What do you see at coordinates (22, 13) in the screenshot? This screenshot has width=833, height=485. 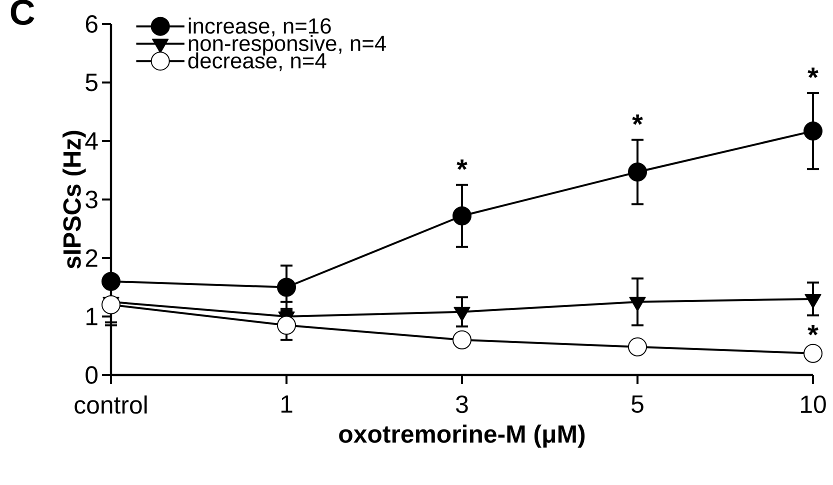 I see `text: C` at bounding box center [22, 13].